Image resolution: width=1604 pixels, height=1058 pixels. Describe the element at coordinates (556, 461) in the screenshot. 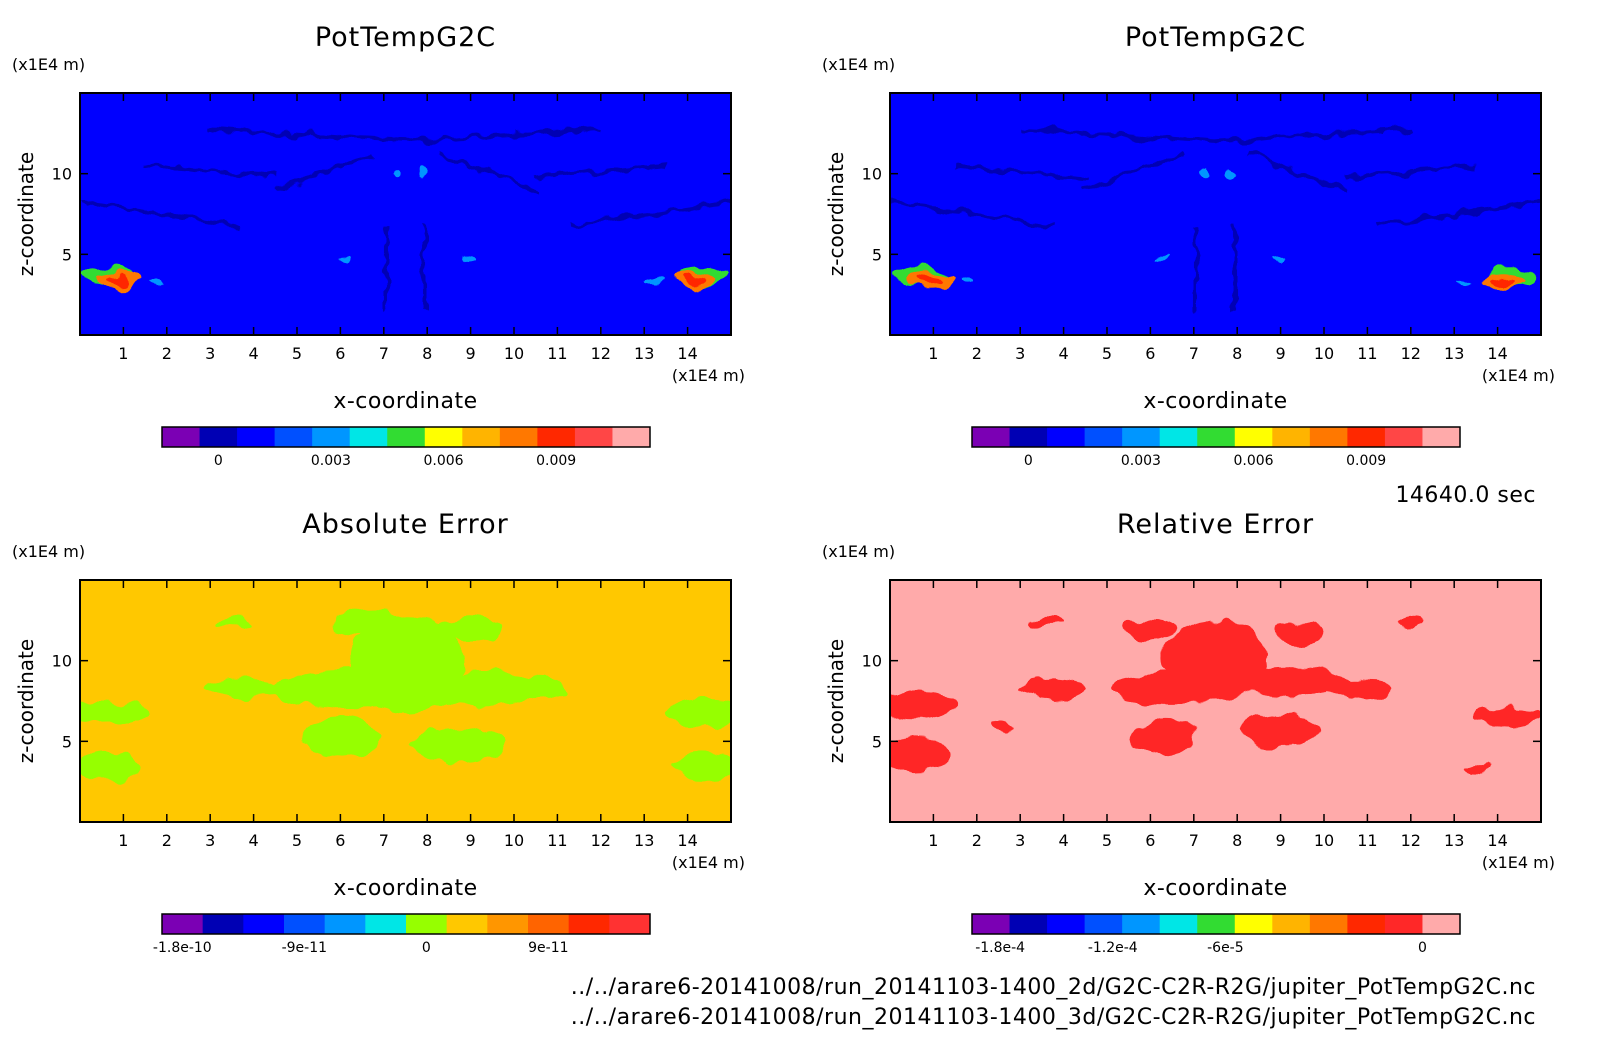

I see `colorbar-tick-label: 0.009` at that location.